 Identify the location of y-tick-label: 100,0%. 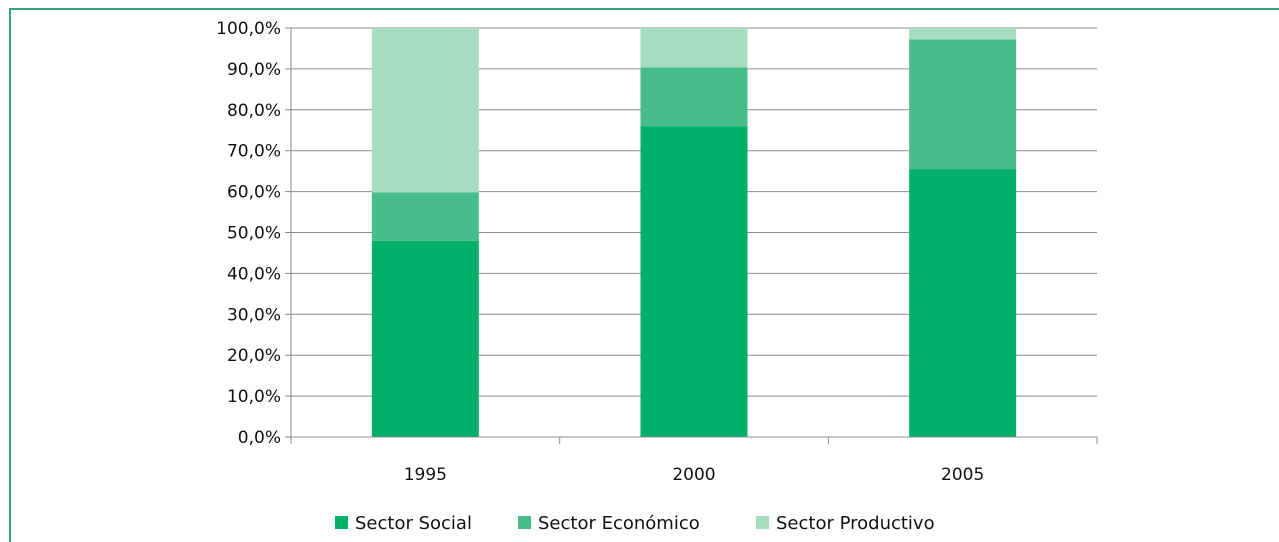
(248, 29).